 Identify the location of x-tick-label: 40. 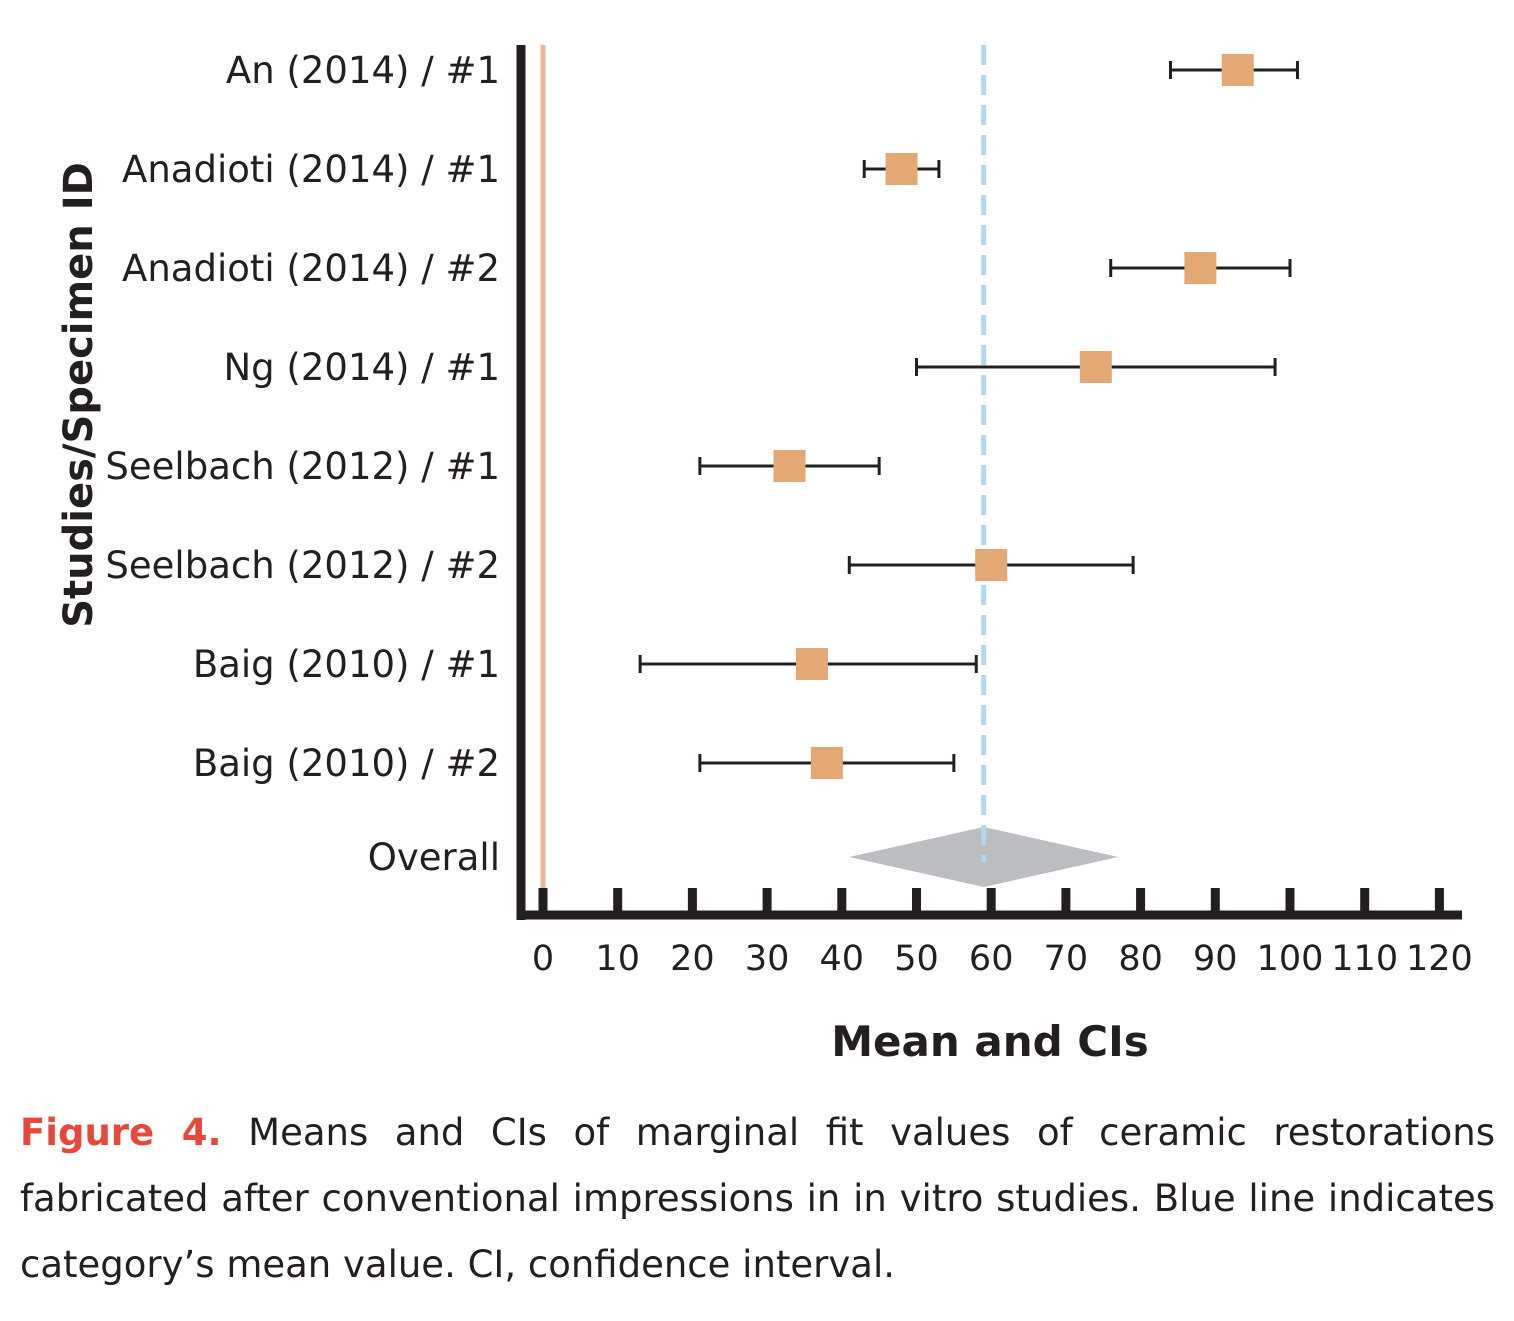
(842, 959).